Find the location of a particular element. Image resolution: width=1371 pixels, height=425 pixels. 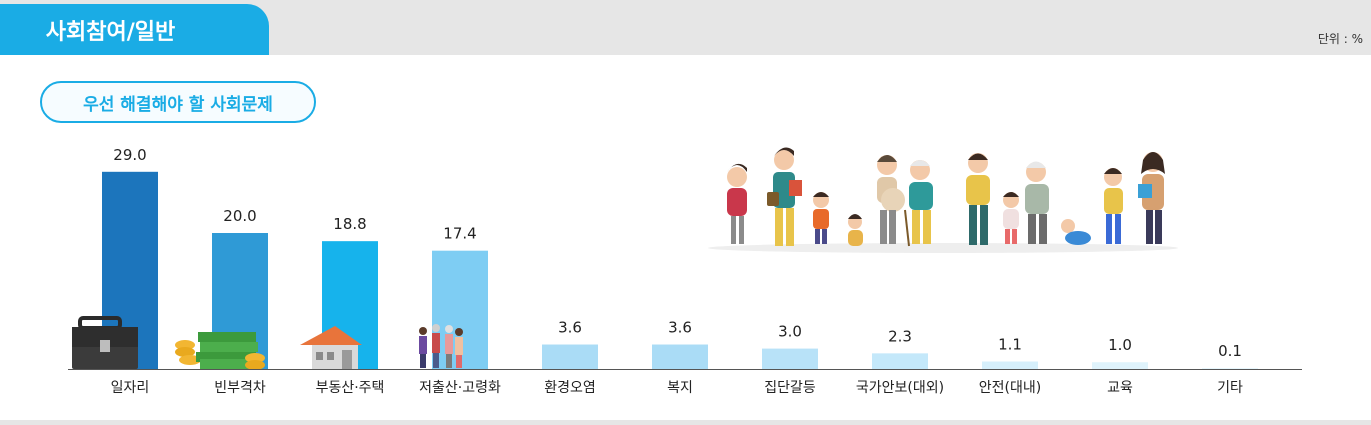

footer-bar is located at coordinates (685, 422).